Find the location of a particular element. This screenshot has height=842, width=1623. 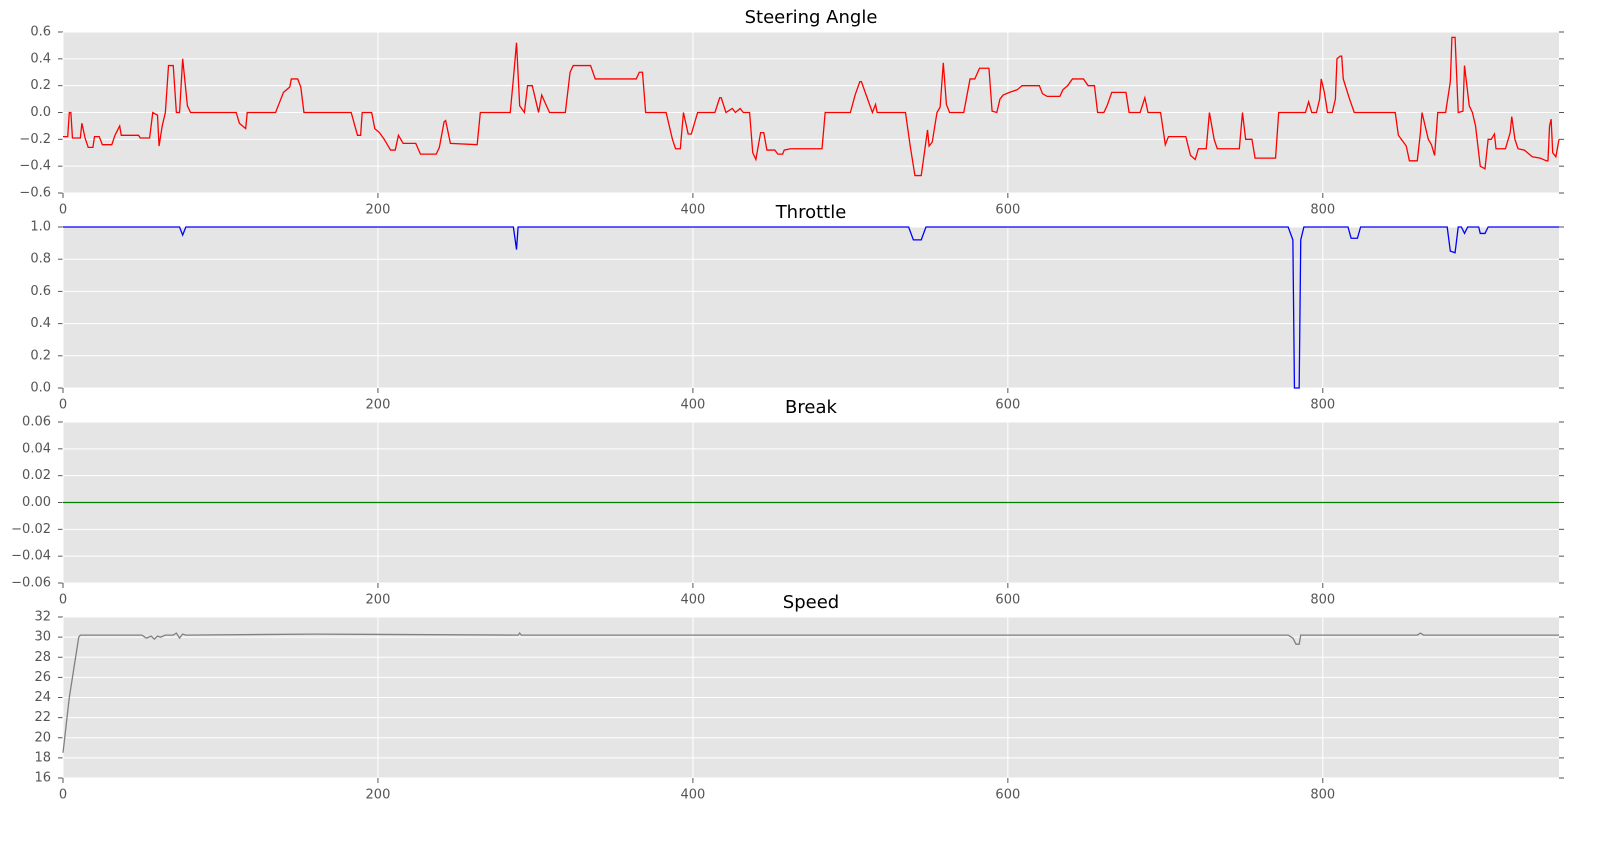

y-tick-label: −0.2 is located at coordinates (35, 139).